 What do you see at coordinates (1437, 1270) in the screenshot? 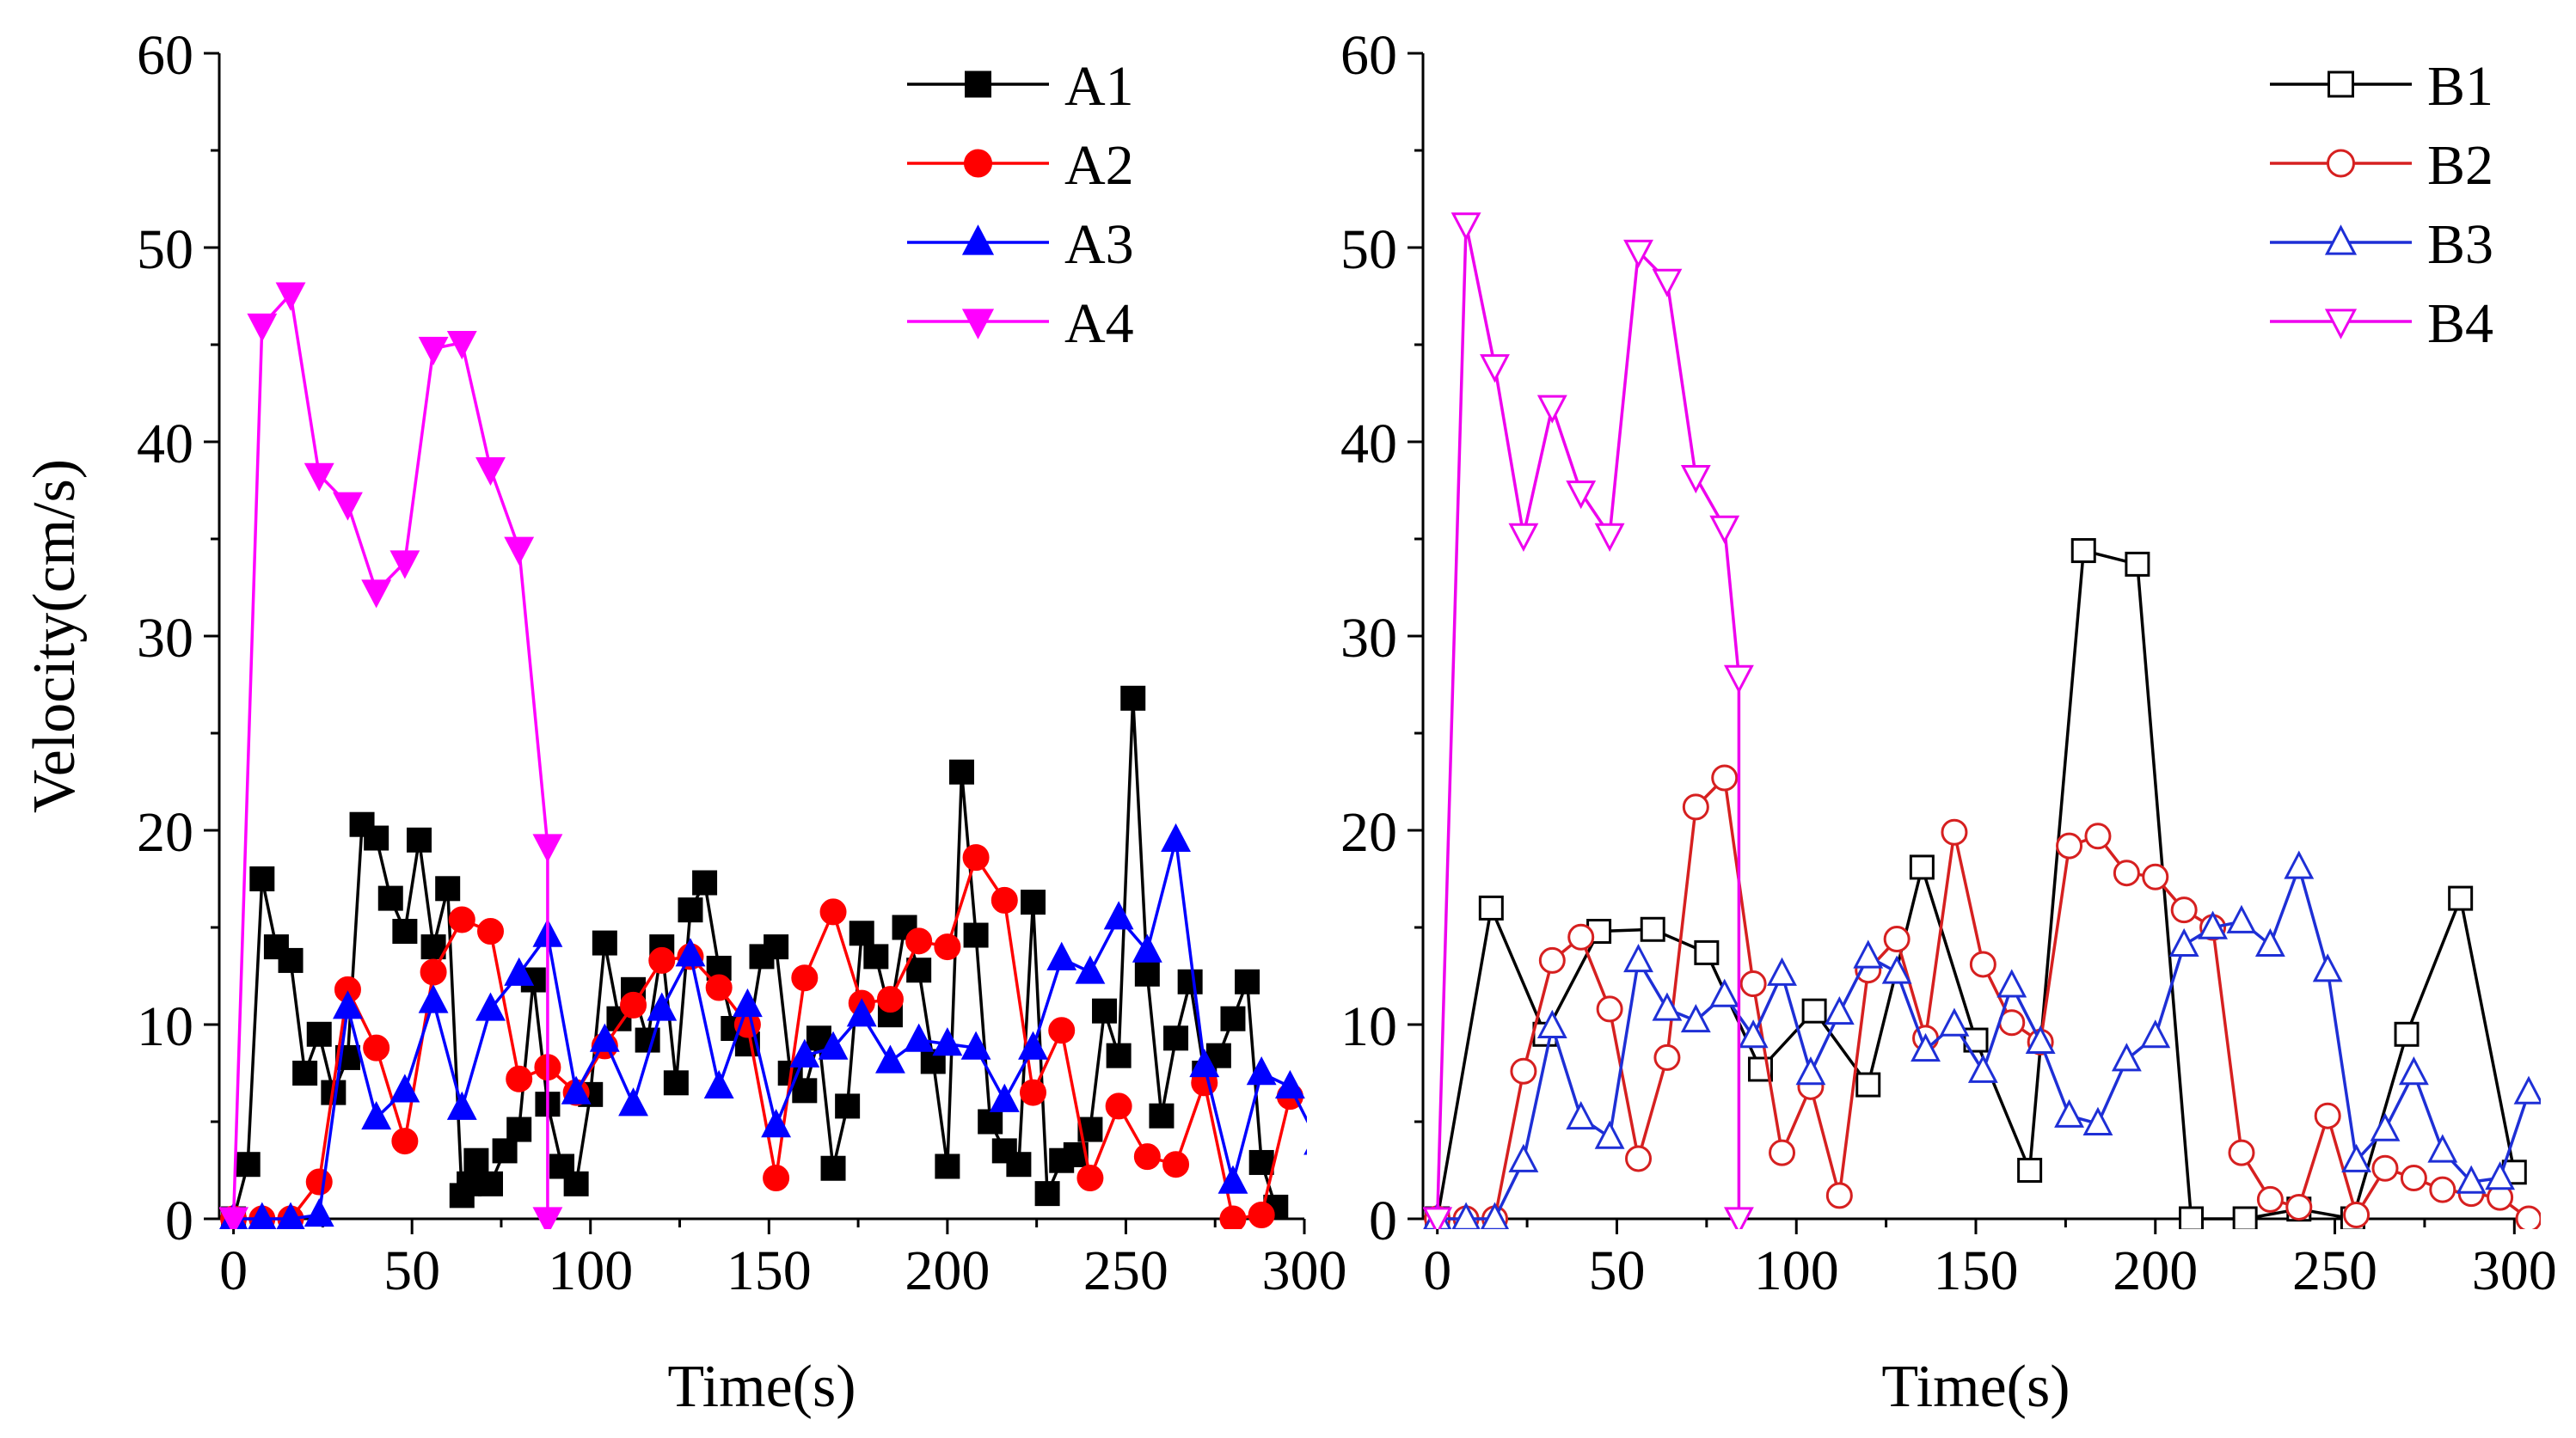
I see `chart-b-x-tick-label: 0` at bounding box center [1437, 1270].